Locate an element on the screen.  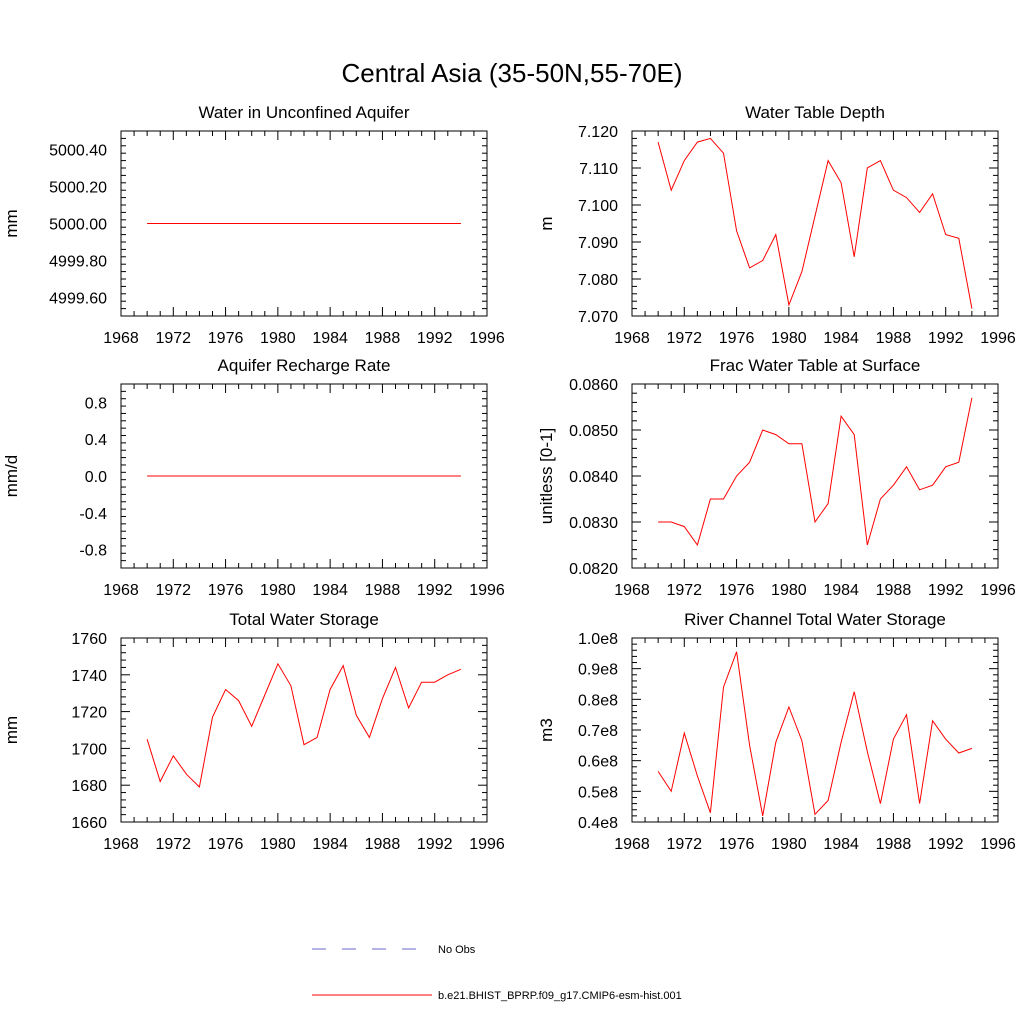
y-tick-label: 0.4 is located at coordinates (96, 440).